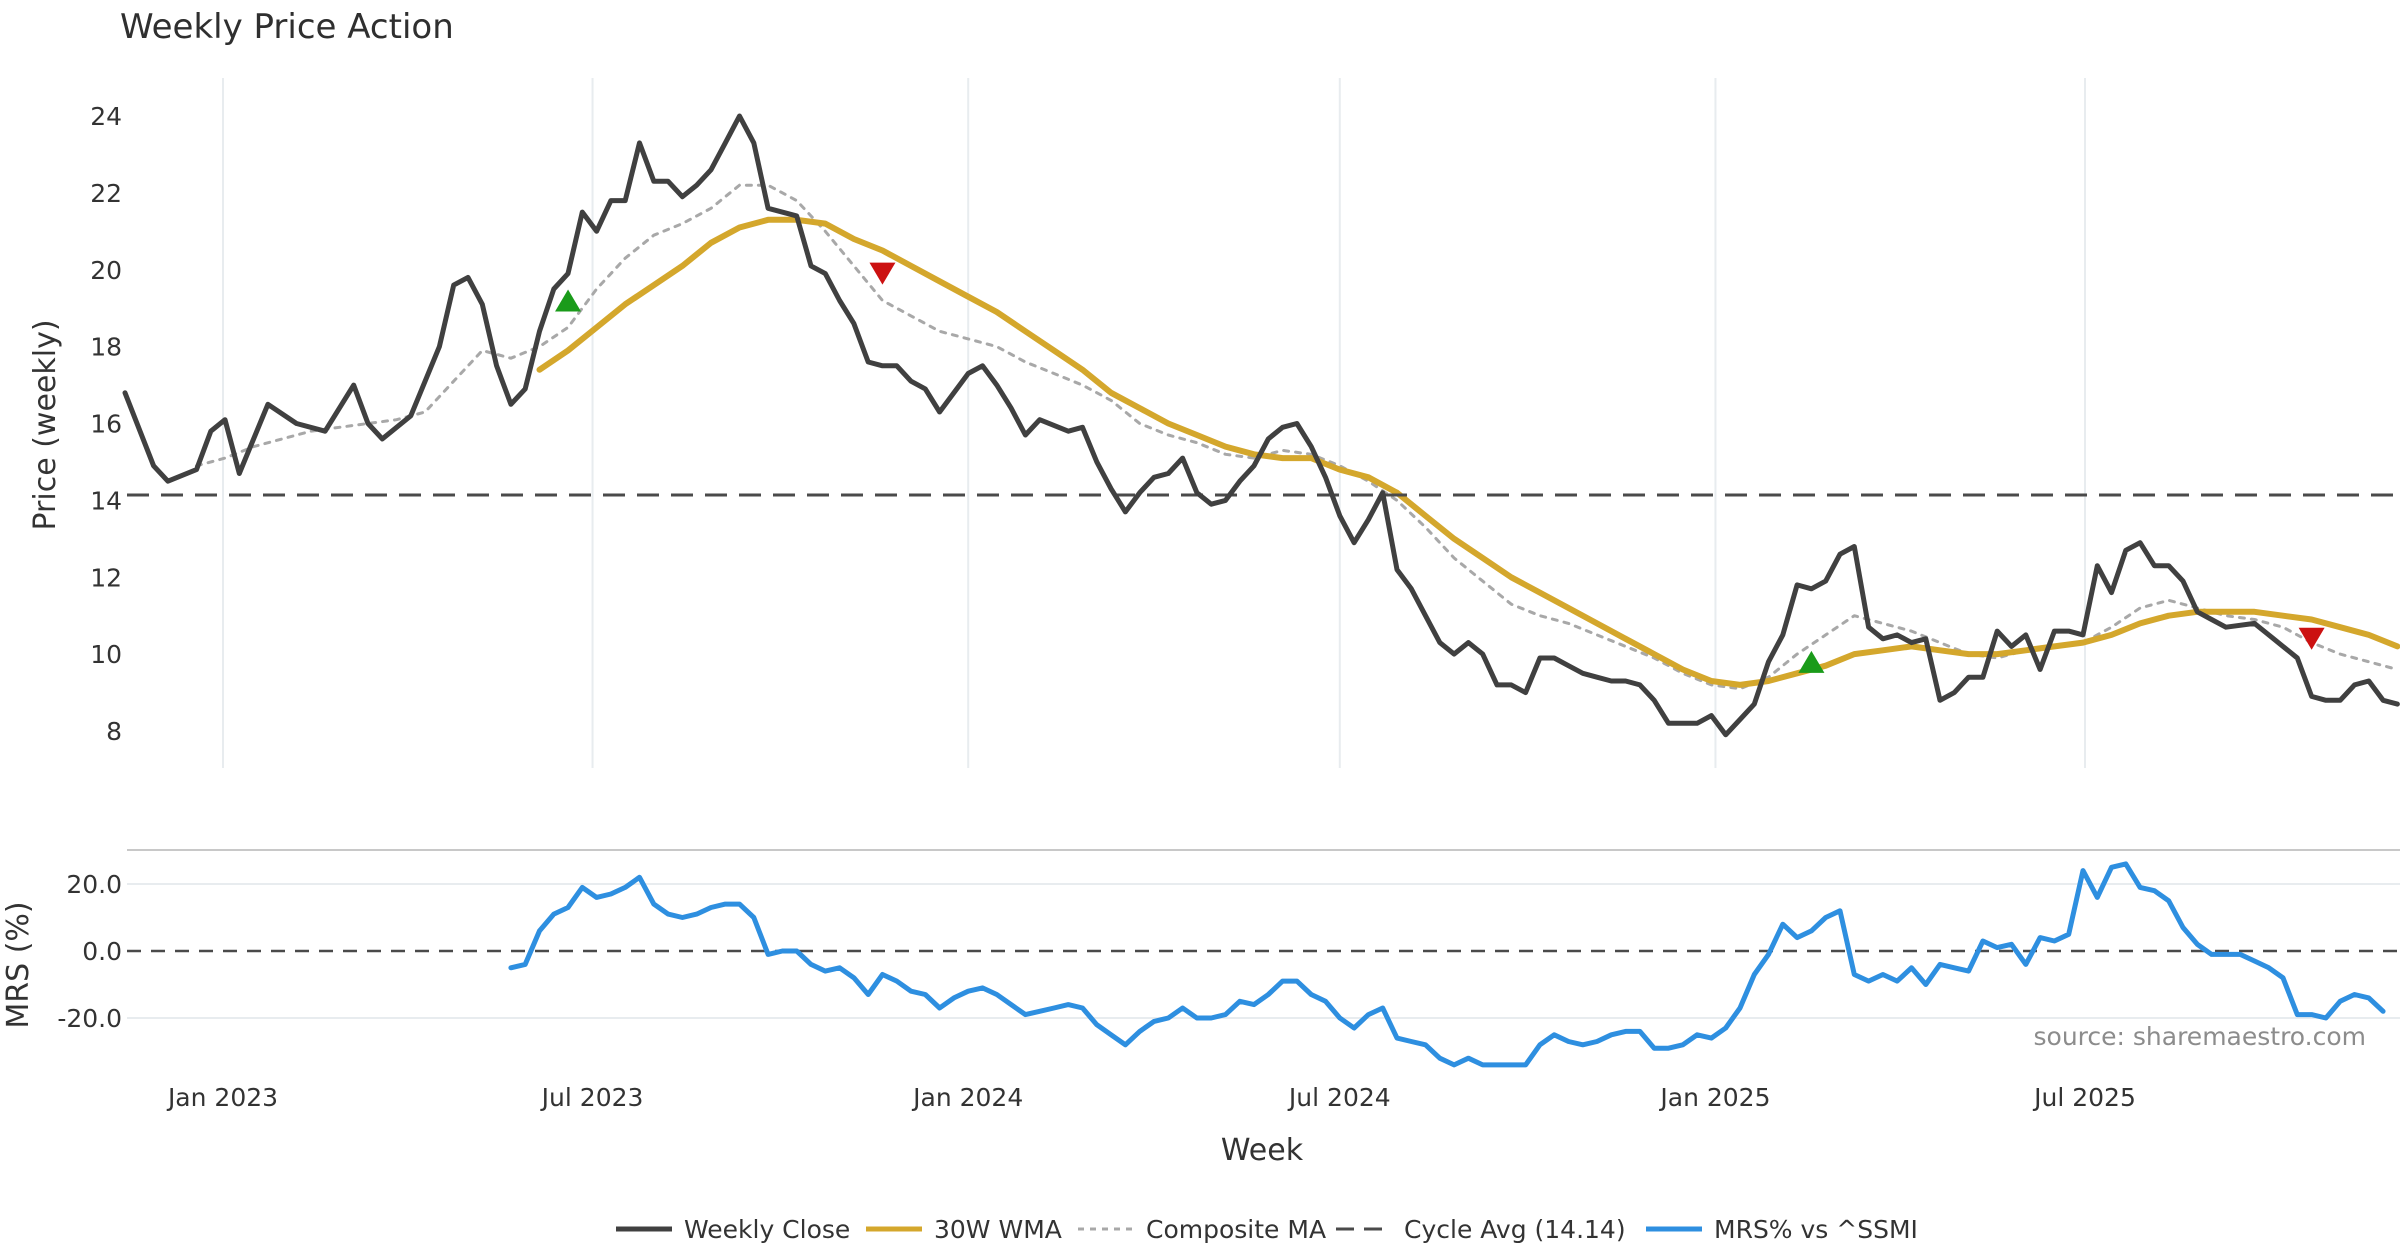 The height and width of the screenshot is (1260, 2400). What do you see at coordinates (767, 1229) in the screenshot?
I see `legend-label: Weekly Close` at bounding box center [767, 1229].